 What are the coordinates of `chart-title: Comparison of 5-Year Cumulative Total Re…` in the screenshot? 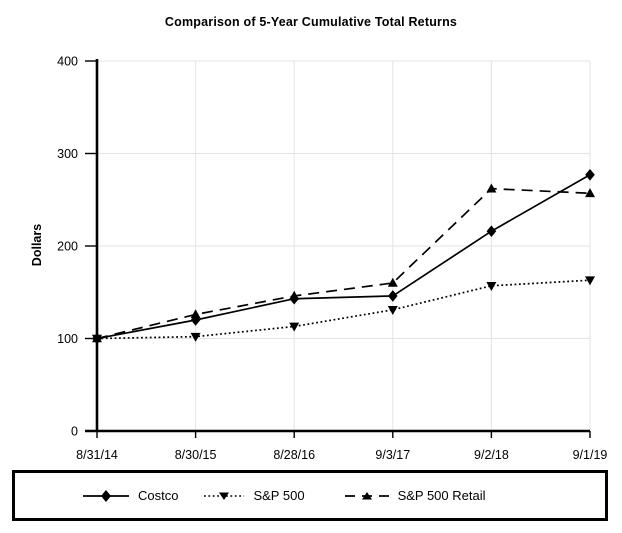 It's located at (311, 22).